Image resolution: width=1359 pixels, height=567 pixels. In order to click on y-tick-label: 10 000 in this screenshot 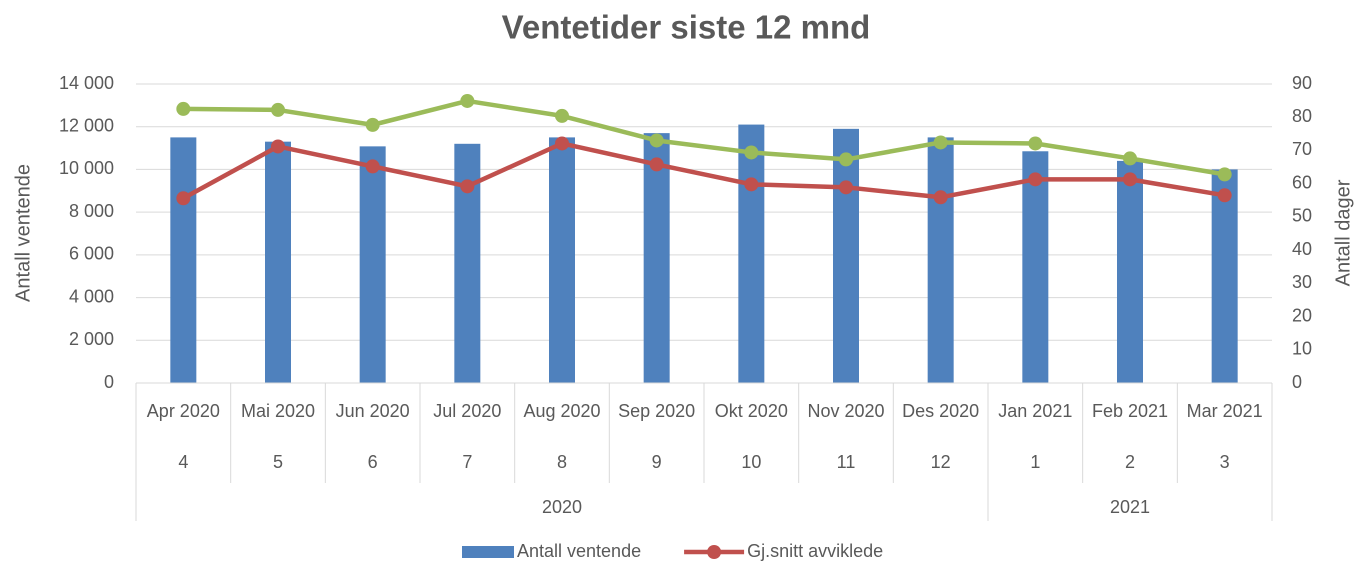, I will do `click(86, 168)`.